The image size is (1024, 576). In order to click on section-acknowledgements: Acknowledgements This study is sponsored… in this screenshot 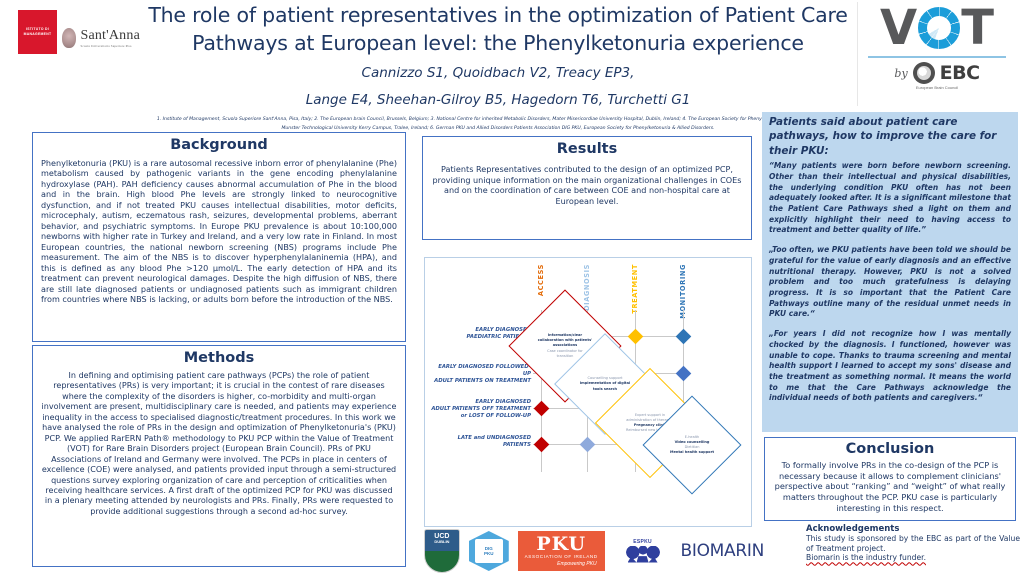, I will do `click(913, 543)`.